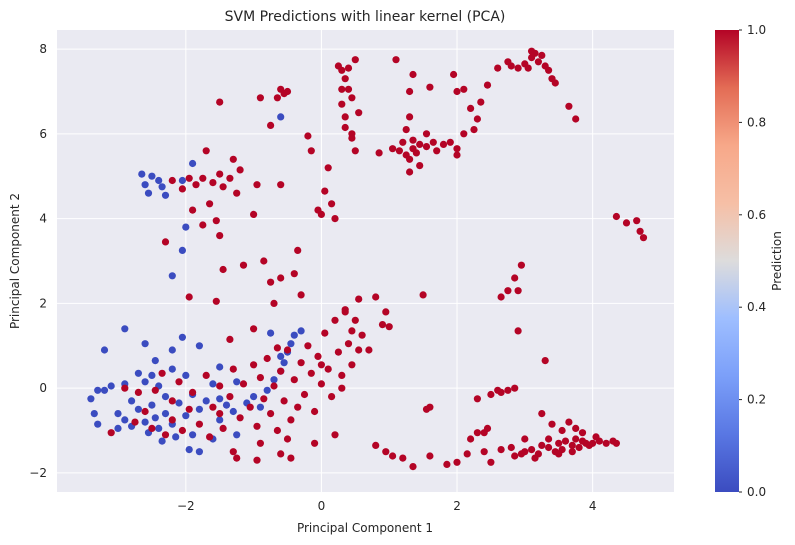 The width and height of the screenshot is (795, 545). I want to click on y-tick-label: 6, so click(43, 134).